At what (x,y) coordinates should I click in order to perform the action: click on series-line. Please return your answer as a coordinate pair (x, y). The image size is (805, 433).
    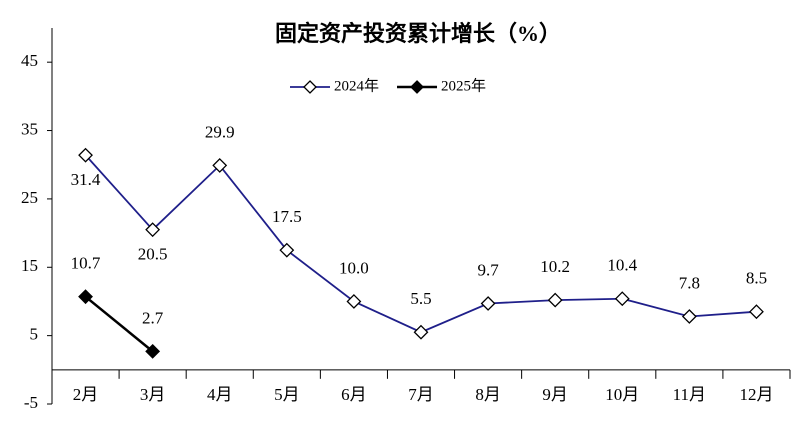
    Looking at the image, I should click on (119, 324).